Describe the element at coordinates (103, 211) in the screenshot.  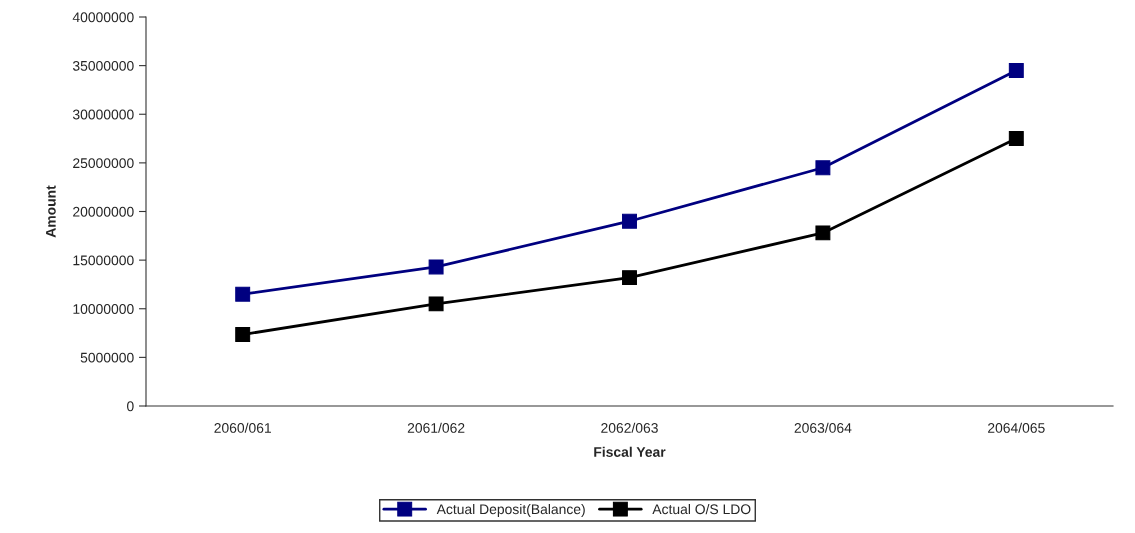
I see `y-tick-label: 20000000` at that location.